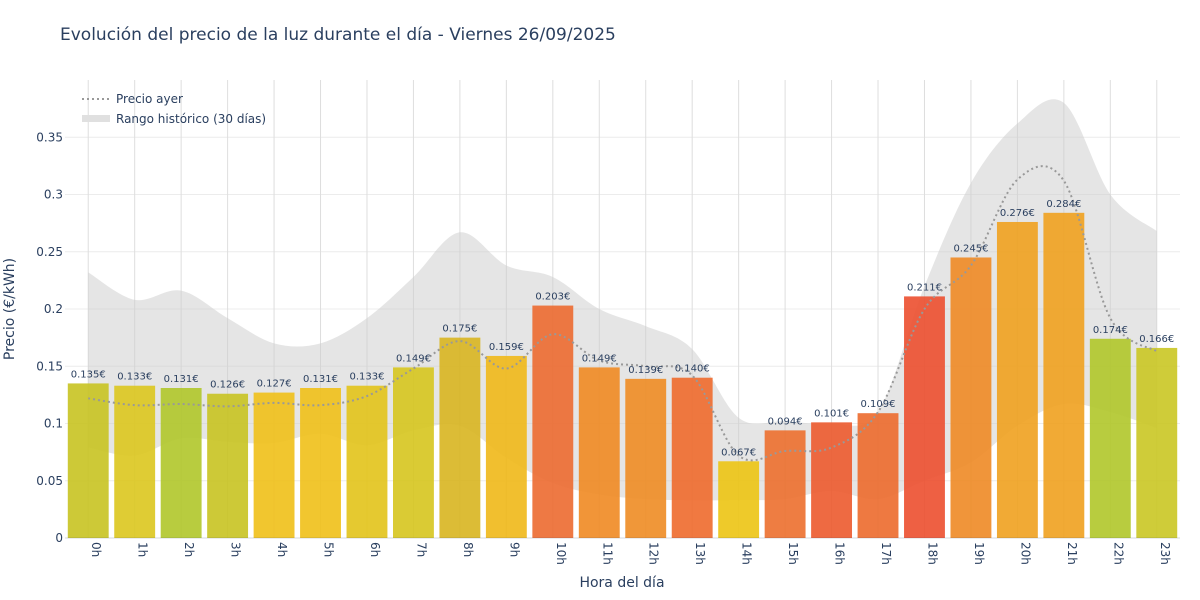 This screenshot has width=1200, height=600. Describe the element at coordinates (49, 481) in the screenshot. I see `y-tick-label: 0.05` at that location.